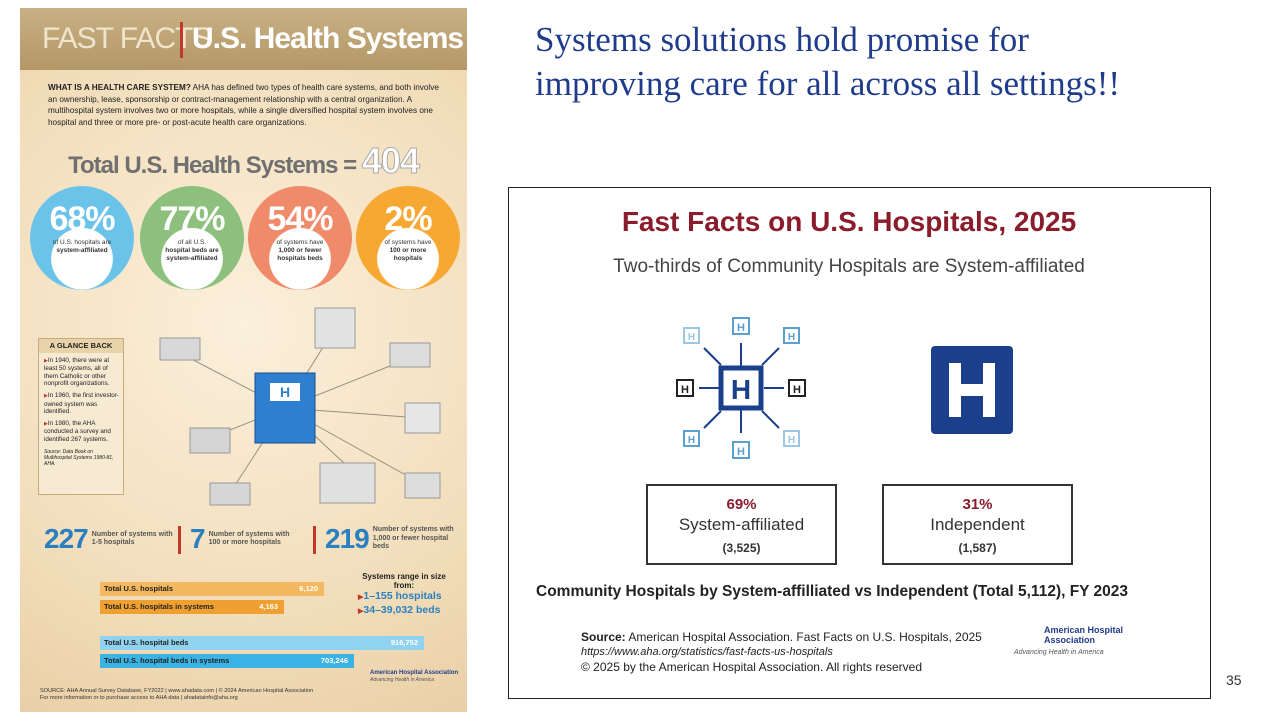 The image size is (1280, 720). I want to click on bar: Total U.S. hospitals 6,120, so click(212, 589).